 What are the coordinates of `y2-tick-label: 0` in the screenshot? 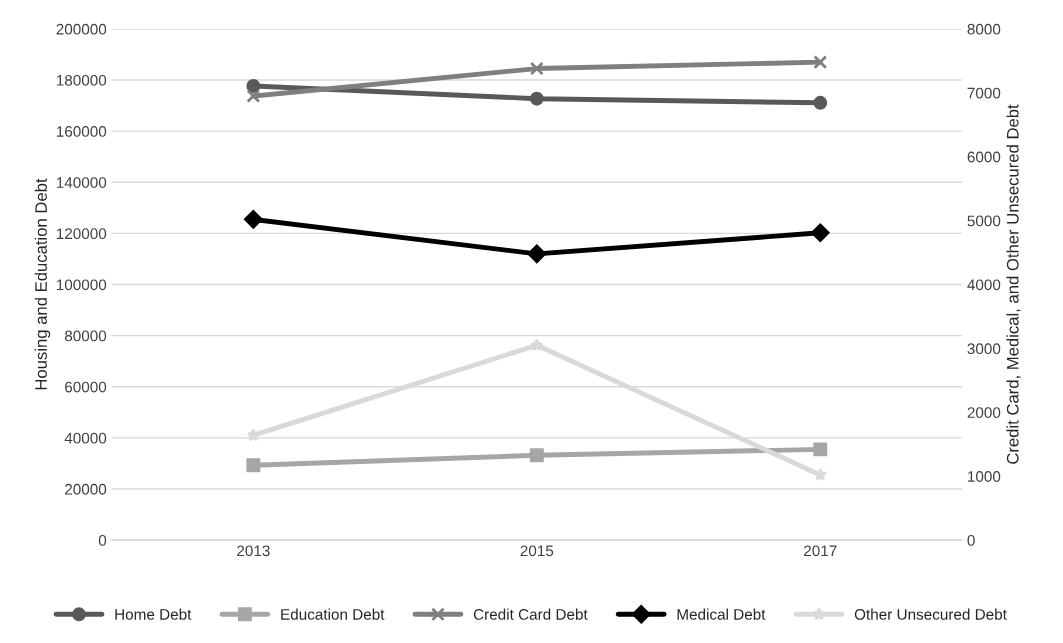 It's located at (971, 540).